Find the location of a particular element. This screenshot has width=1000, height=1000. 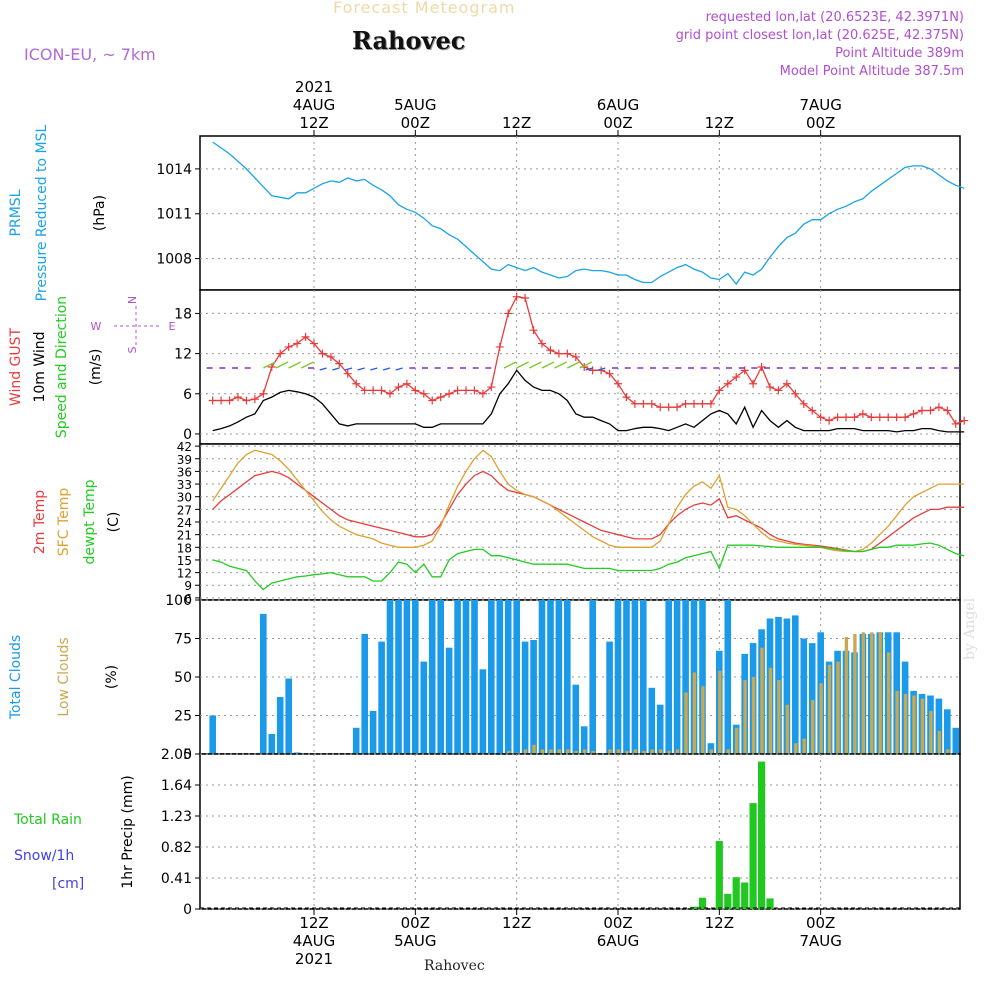

y-axis-label: (hPa) is located at coordinates (100, 213).